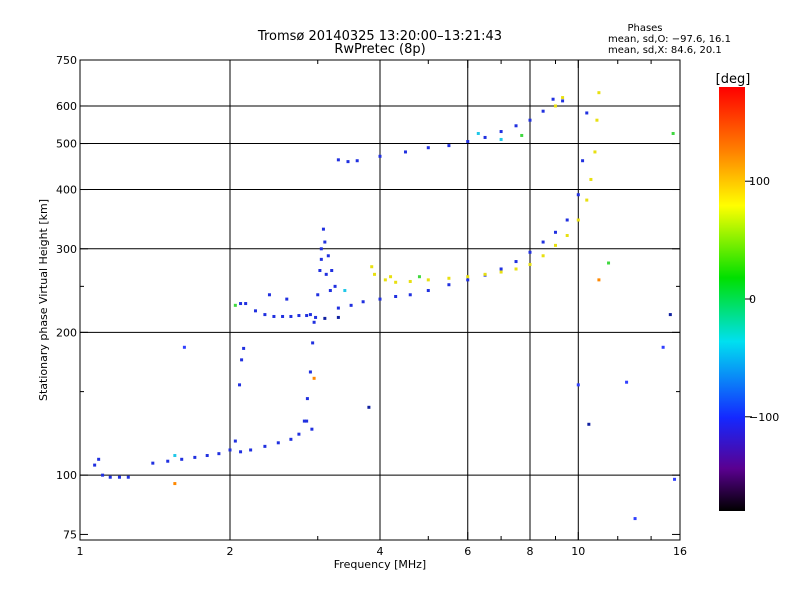 The image size is (800, 600). I want to click on y-tick-label: 100, so click(66, 475).